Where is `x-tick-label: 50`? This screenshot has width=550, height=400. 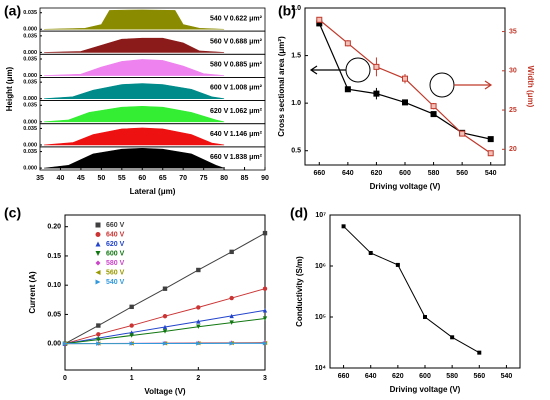
x-tick-label: 50 is located at coordinates (101, 178).